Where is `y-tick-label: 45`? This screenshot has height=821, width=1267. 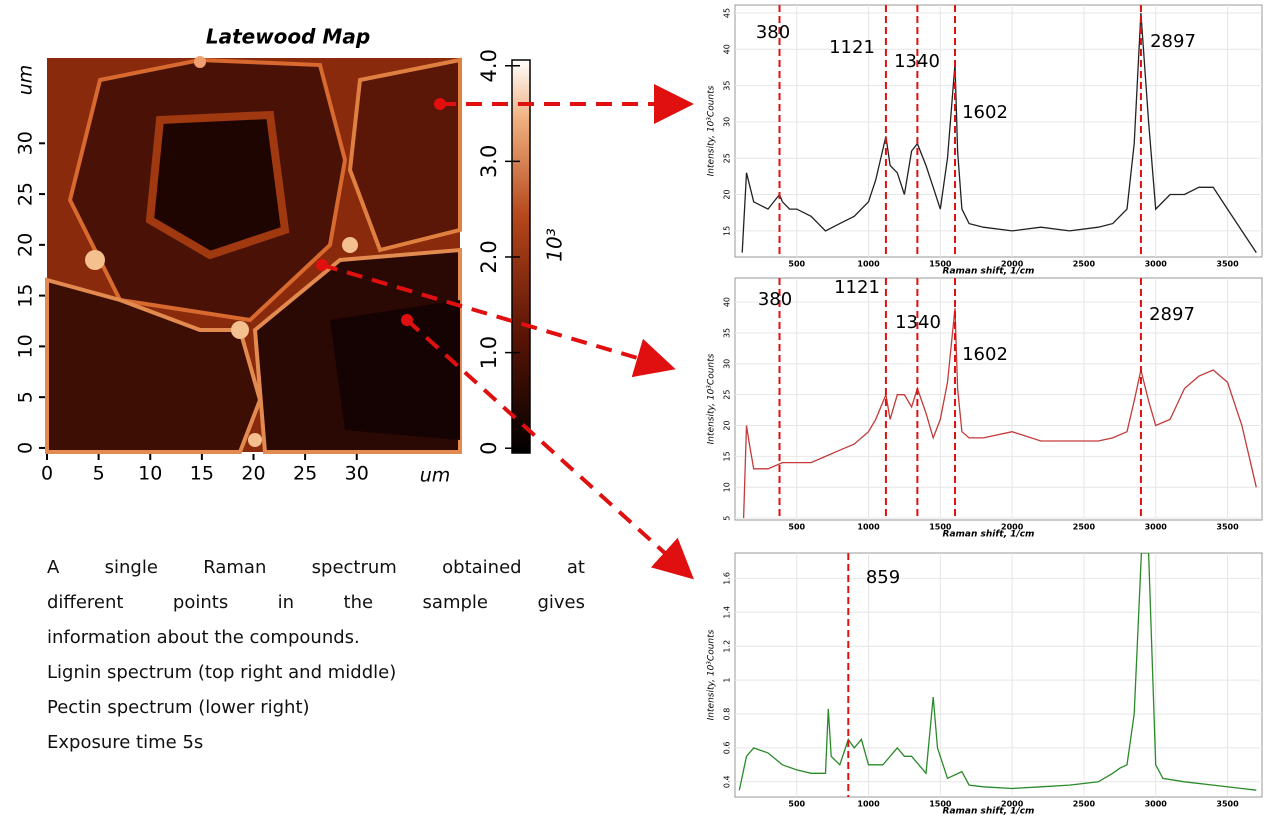 y-tick-label: 45 is located at coordinates (727, 13).